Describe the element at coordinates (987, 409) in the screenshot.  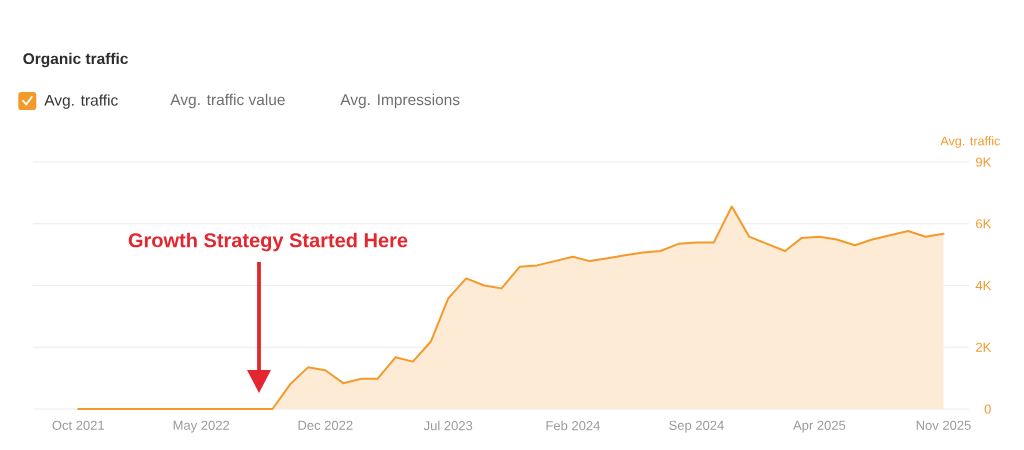
I see `y-tick-label: 0` at that location.